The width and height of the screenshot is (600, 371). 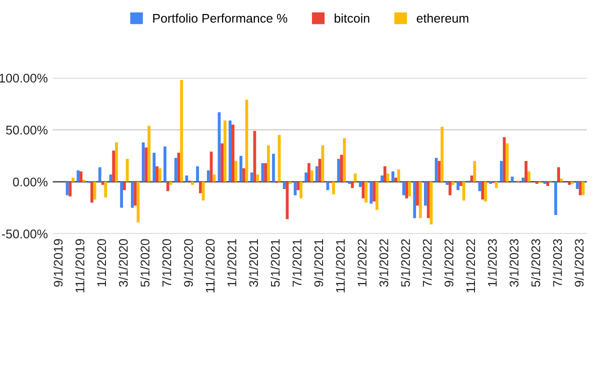 I want to click on x-tick-label: 7/1/2023, so click(x=557, y=263).